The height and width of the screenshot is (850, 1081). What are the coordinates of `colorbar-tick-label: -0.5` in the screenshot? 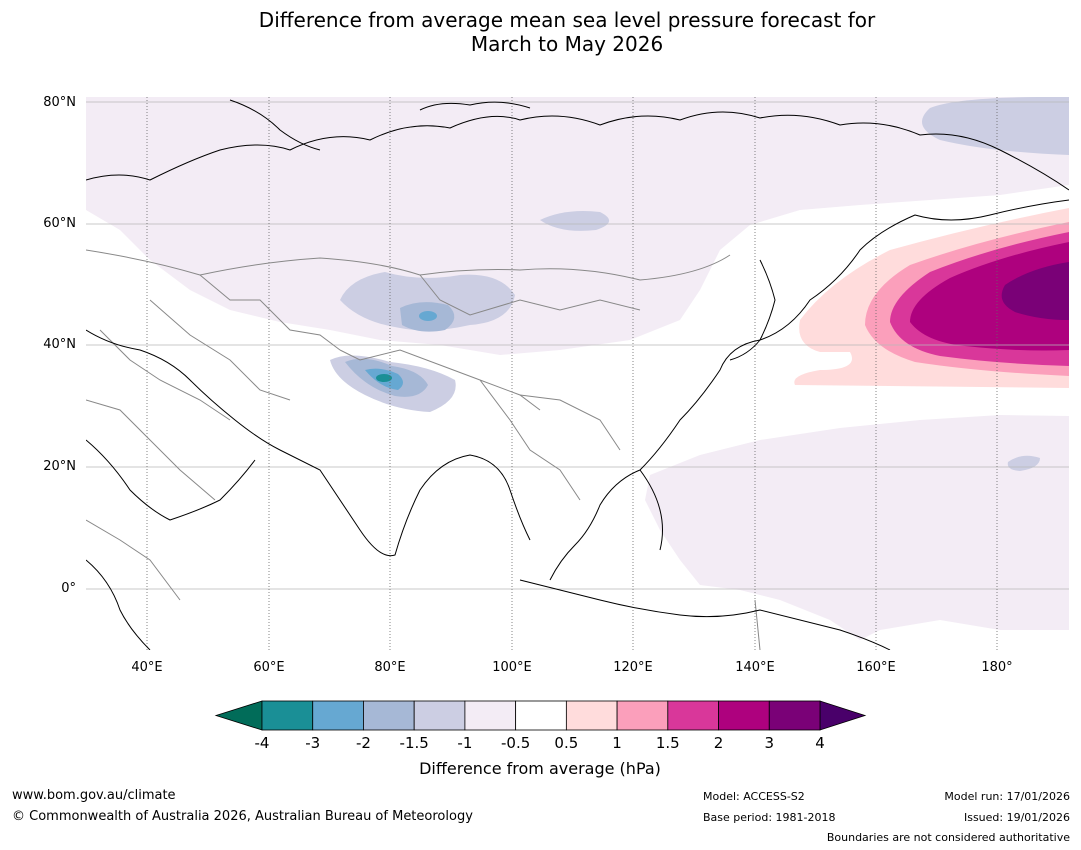 It's located at (515, 743).